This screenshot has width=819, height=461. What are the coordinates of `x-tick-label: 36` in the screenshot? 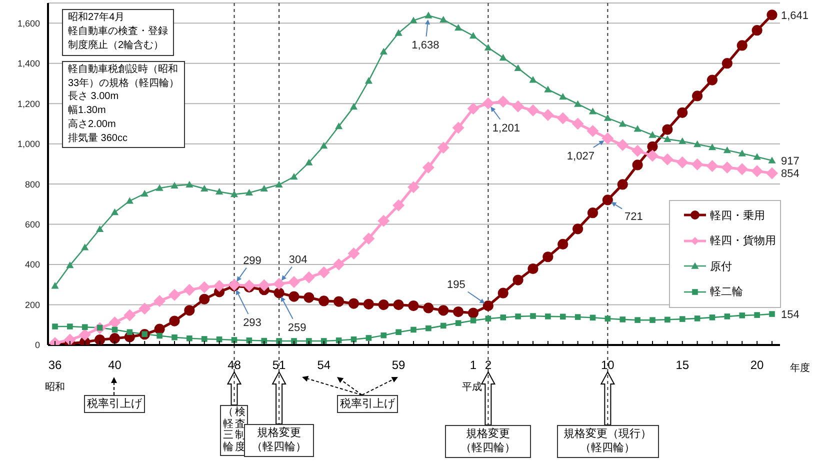 It's located at (55, 365).